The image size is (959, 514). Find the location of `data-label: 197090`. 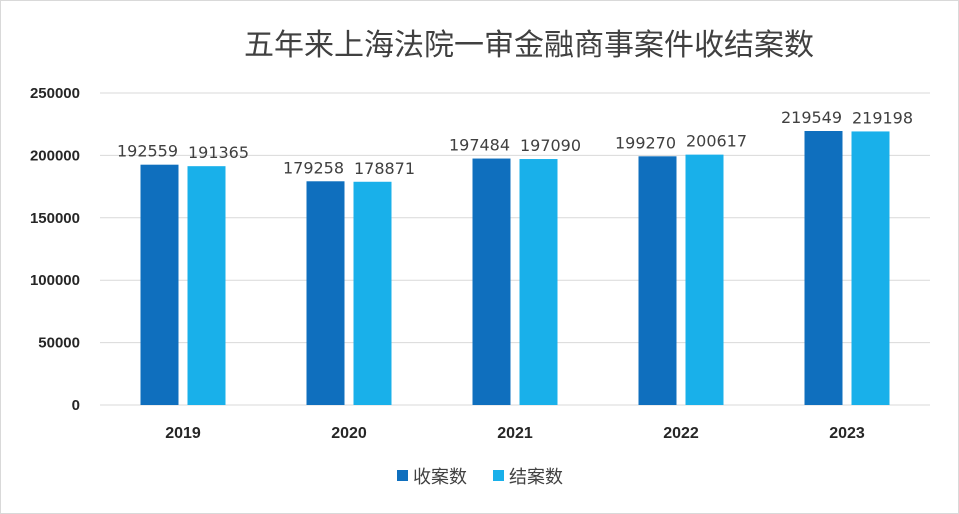

data-label: 197090 is located at coordinates (550, 145).